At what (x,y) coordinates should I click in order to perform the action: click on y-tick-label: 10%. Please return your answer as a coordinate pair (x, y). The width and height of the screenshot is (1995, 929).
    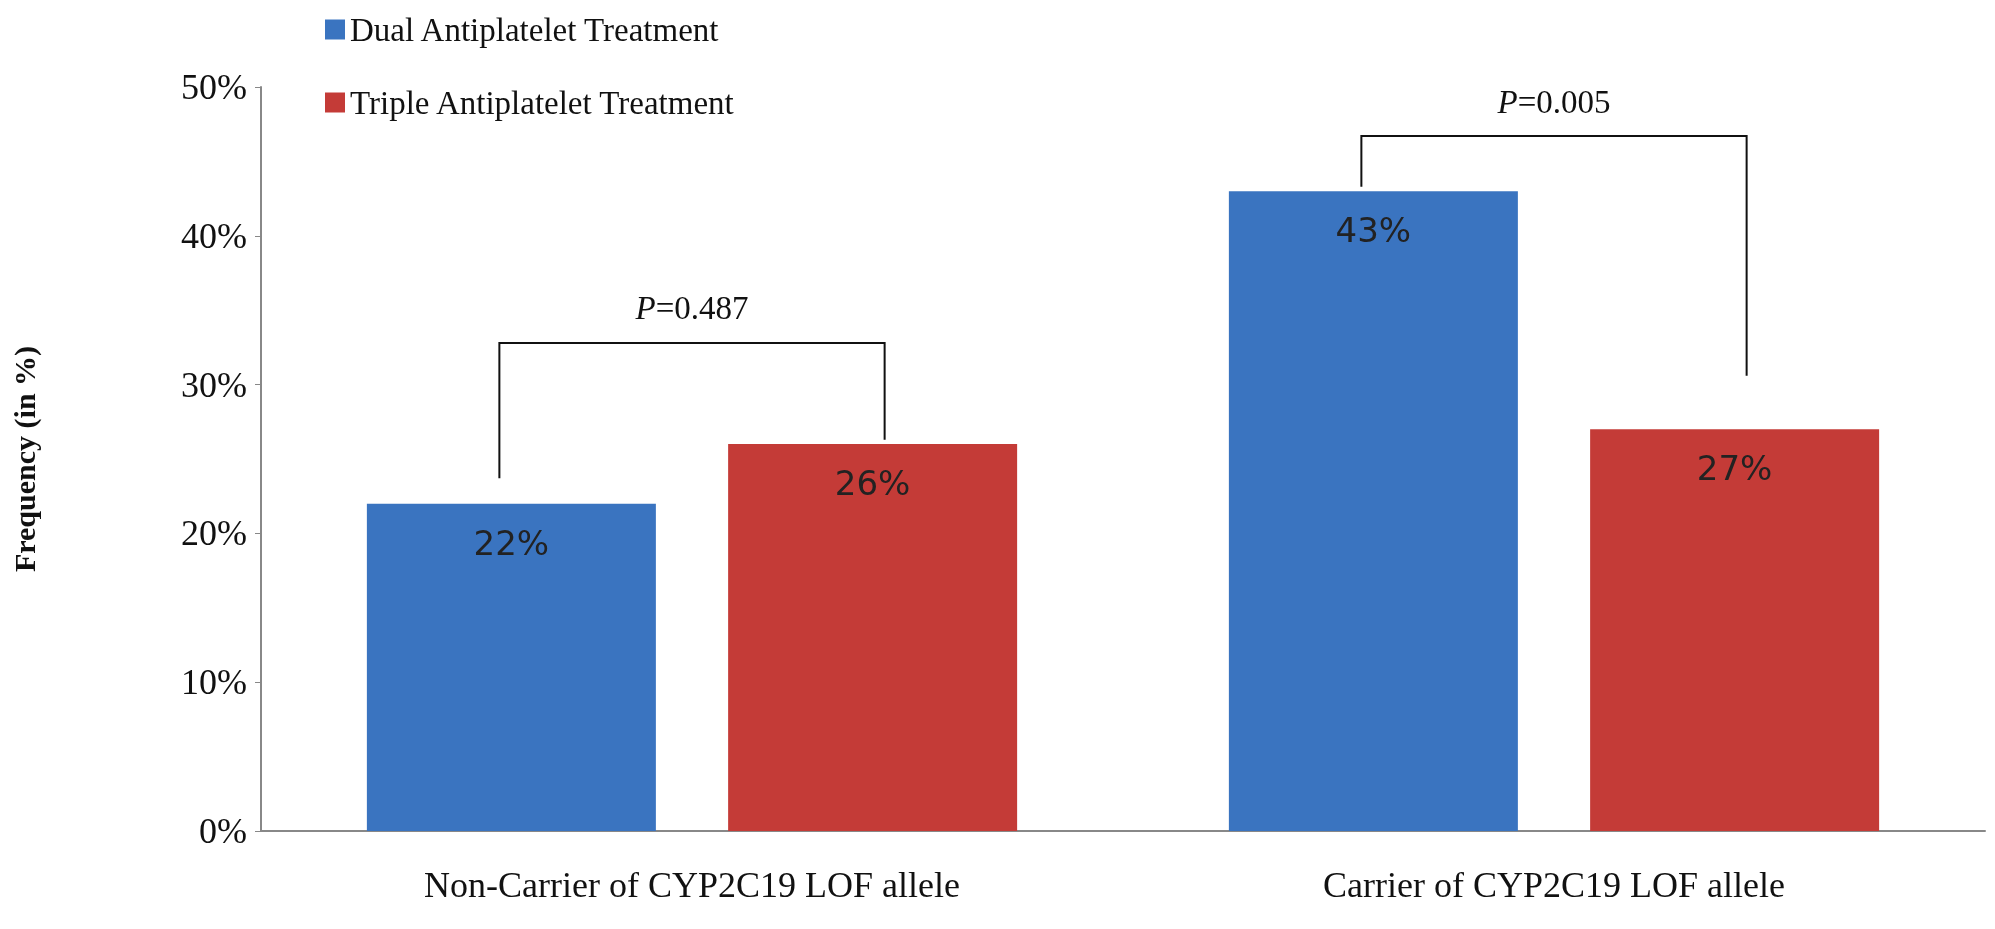
    Looking at the image, I should click on (214, 682).